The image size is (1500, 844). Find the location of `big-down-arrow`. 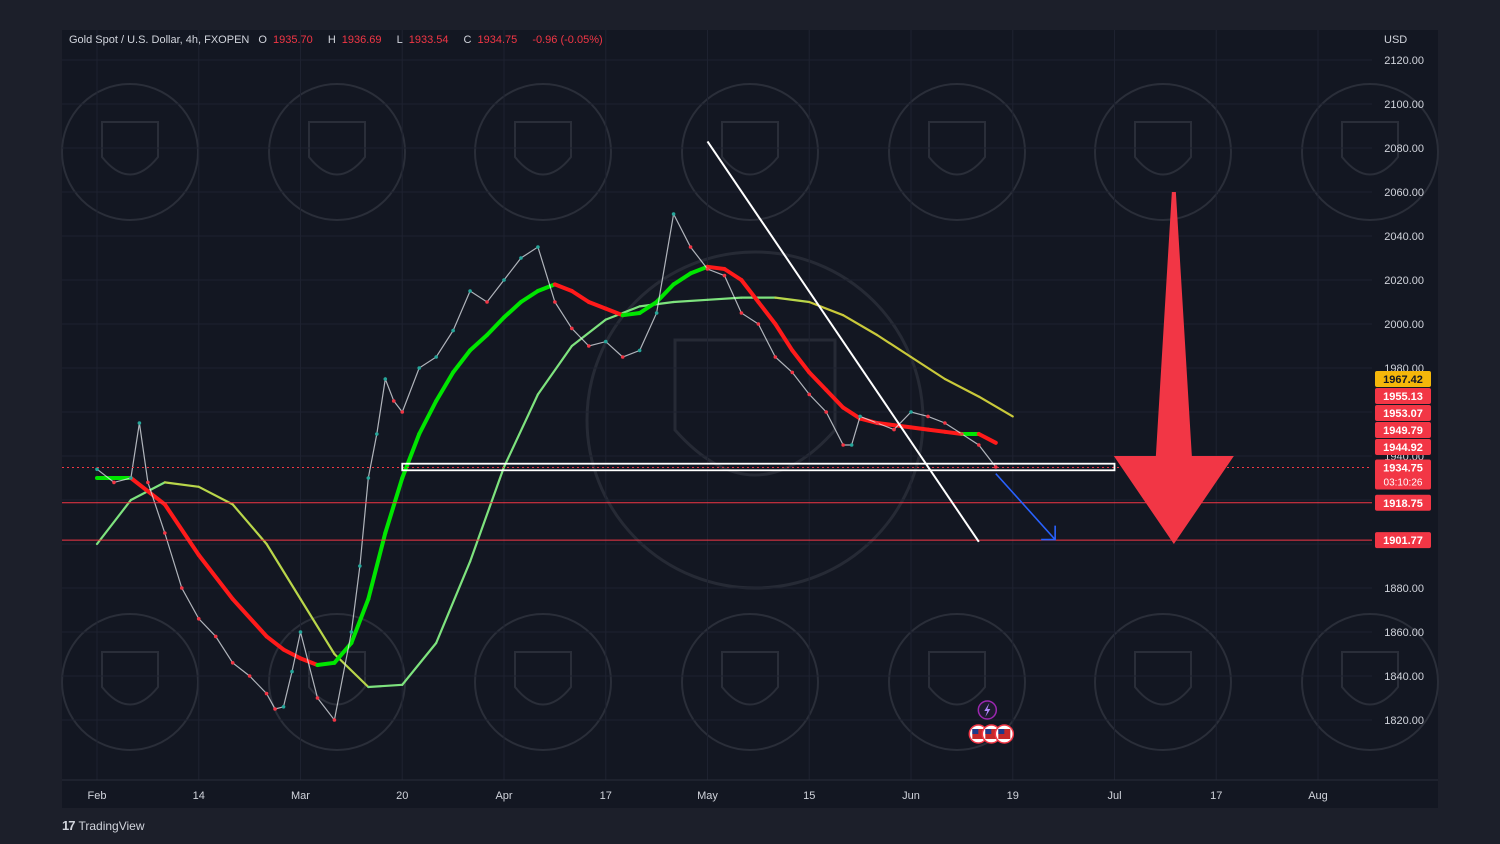

big-down-arrow is located at coordinates (1173, 368).